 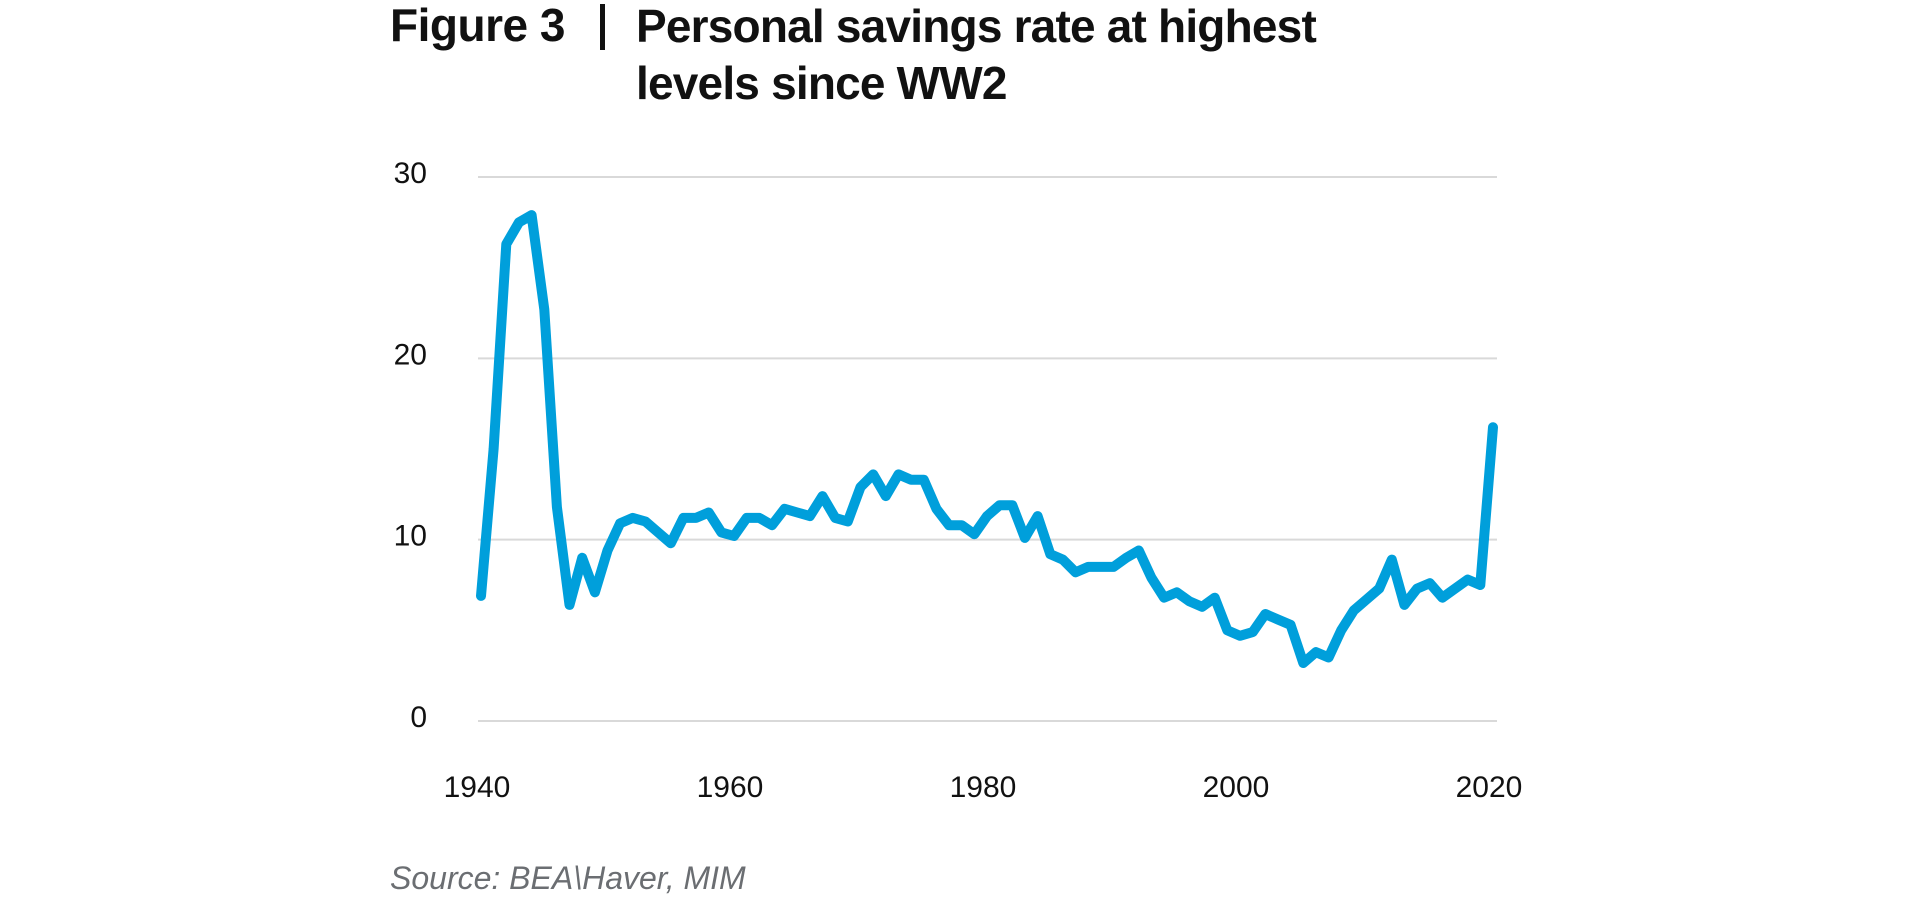 I want to click on figure-label: Figure 3, so click(x=477, y=25).